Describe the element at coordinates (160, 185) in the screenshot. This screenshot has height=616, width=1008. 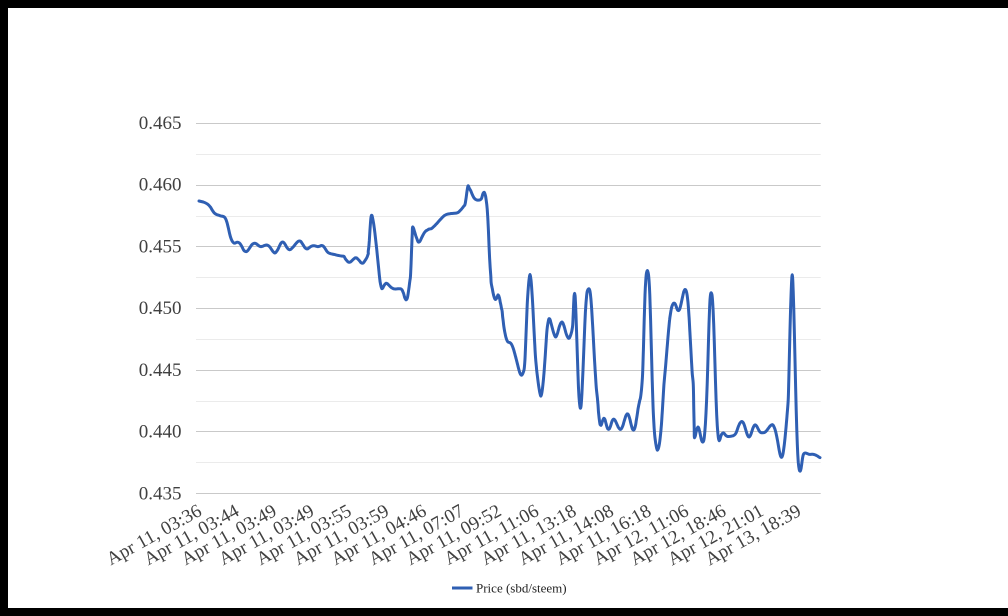
I see `svg-text: 0.460` at that location.